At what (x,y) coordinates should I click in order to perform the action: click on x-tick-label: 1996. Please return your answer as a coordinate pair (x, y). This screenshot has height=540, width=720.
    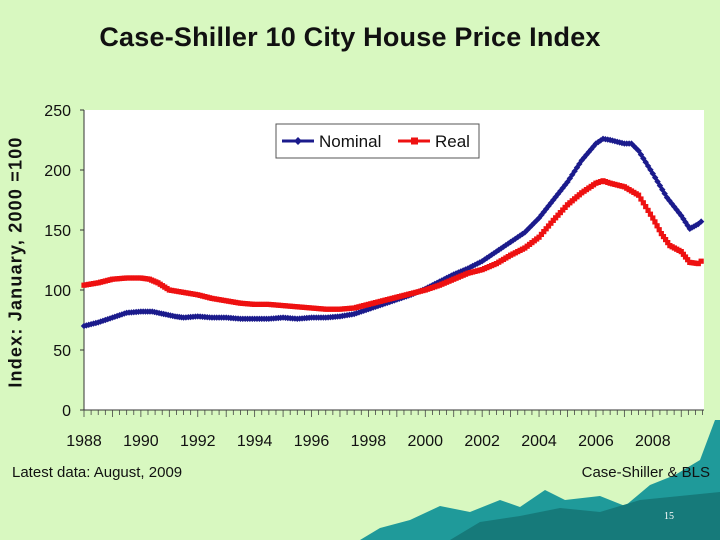
    Looking at the image, I should click on (312, 441).